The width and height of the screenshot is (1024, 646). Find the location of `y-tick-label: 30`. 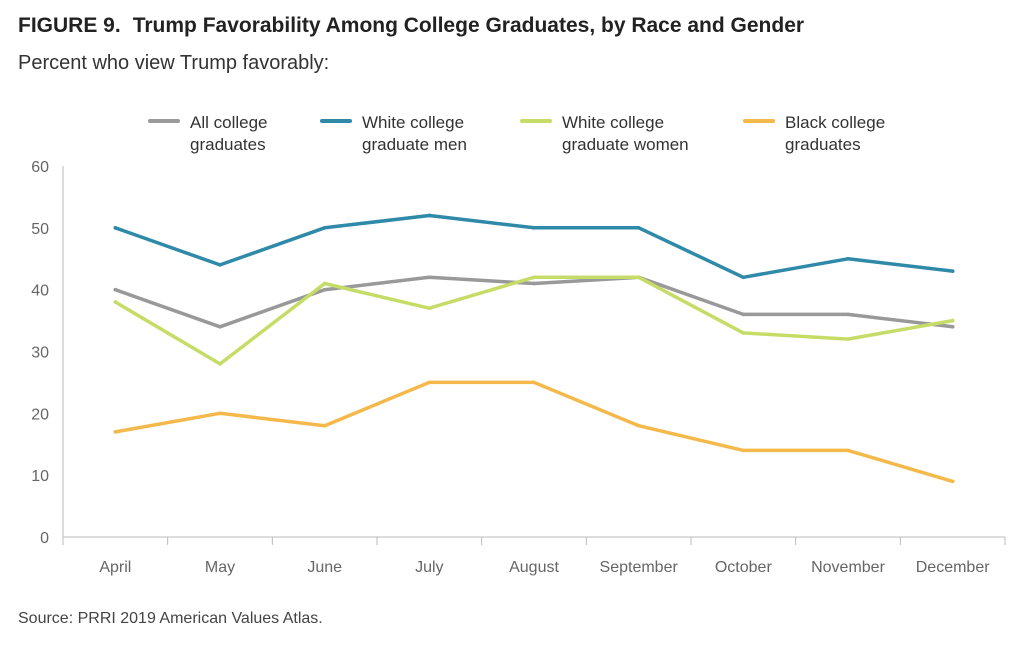

y-tick-label: 30 is located at coordinates (40, 353).